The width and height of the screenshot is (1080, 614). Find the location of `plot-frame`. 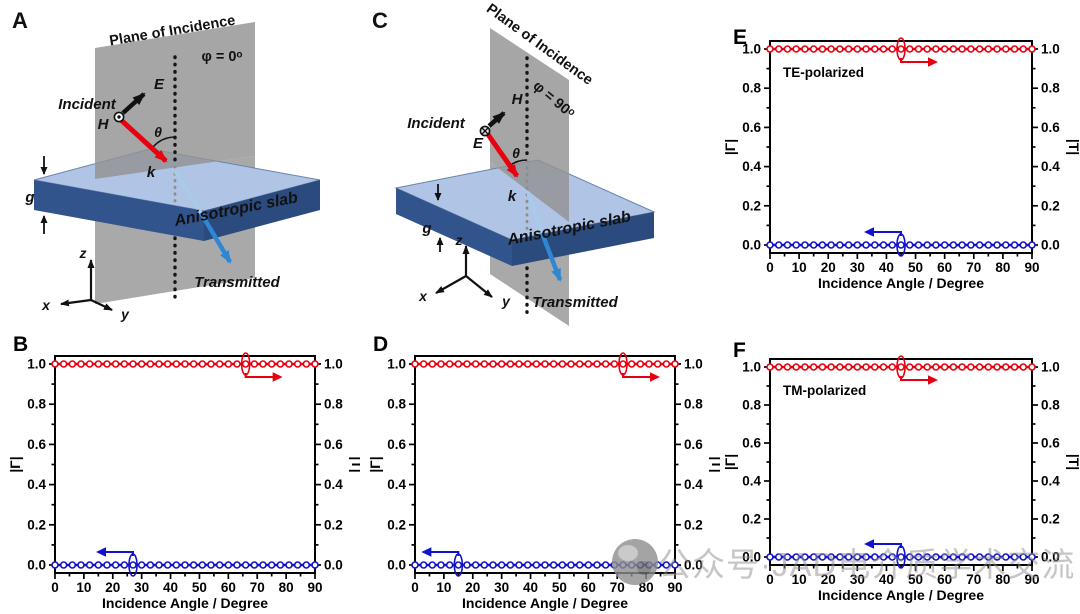

plot-frame is located at coordinates (185, 464).